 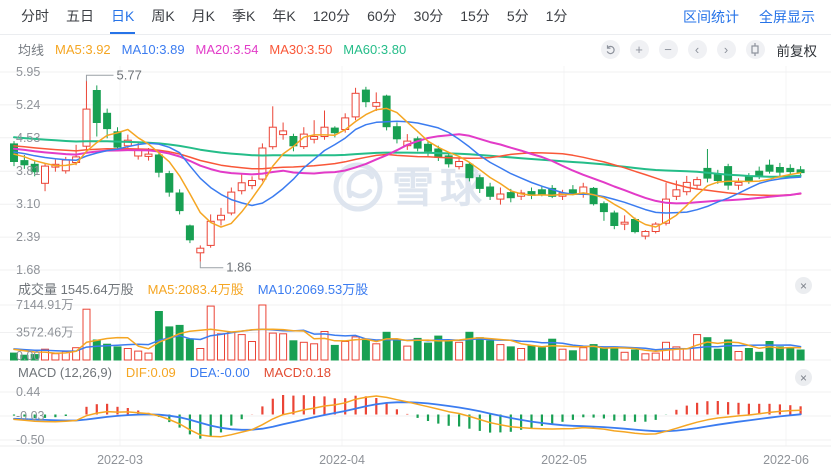 What do you see at coordinates (150, 372) in the screenshot?
I see `legend-item: DIF:0.09` at bounding box center [150, 372].